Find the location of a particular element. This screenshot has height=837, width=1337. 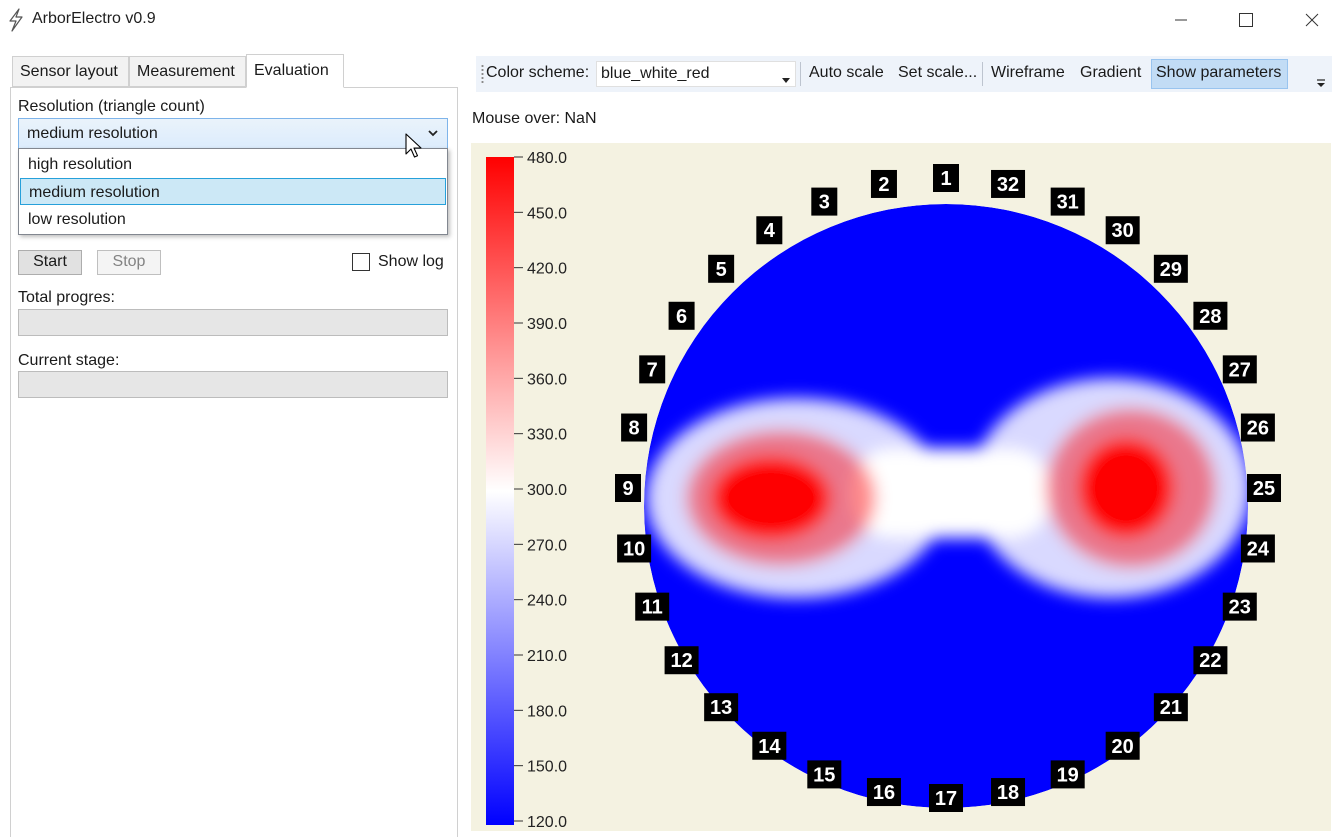

svg-text: 25 is located at coordinates (1264, 489).